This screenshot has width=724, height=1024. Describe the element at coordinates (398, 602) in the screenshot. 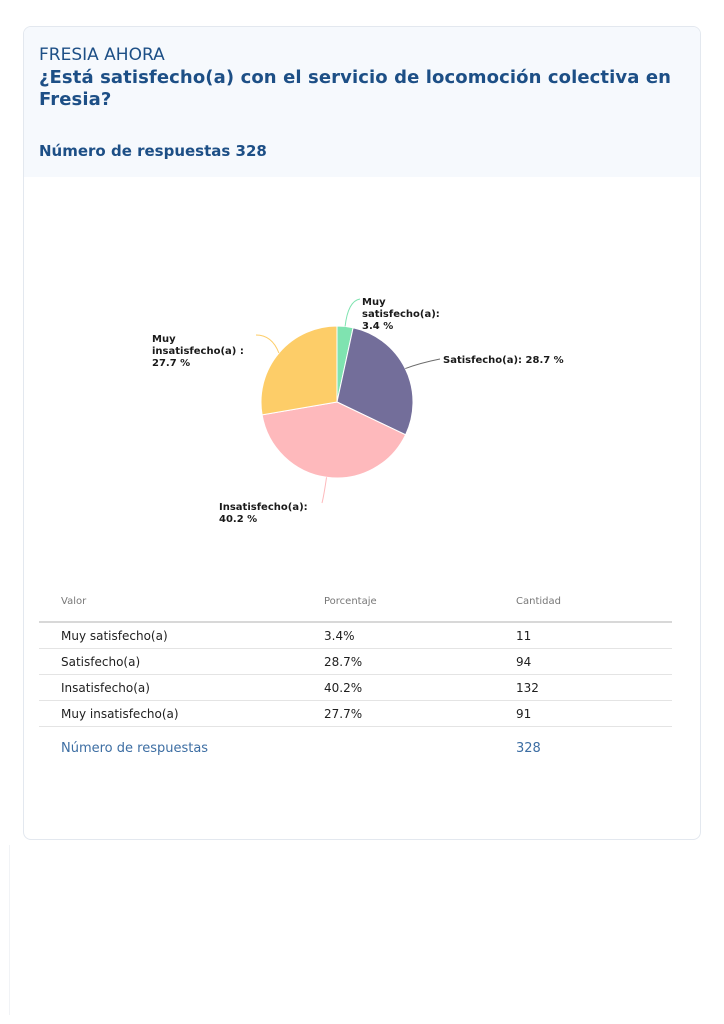

I see `header-porcentaje: Porcentaje` at that location.